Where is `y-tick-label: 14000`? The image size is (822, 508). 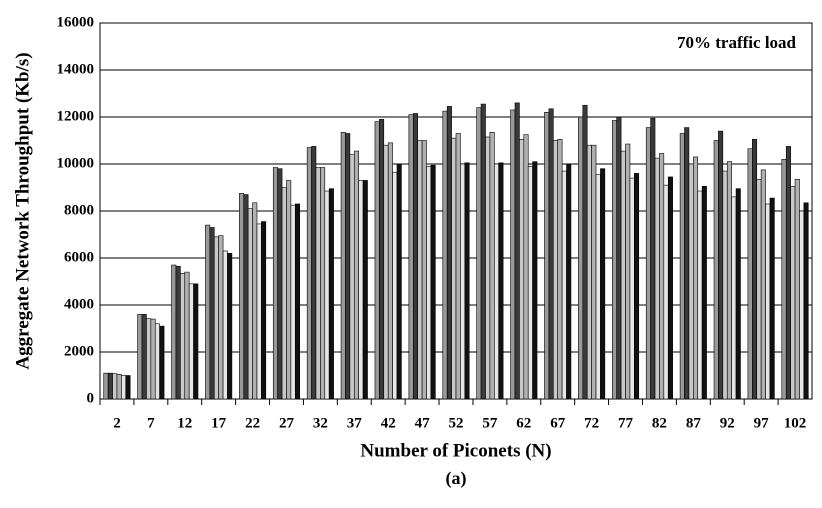 y-tick-label: 14000 is located at coordinates (76, 69).